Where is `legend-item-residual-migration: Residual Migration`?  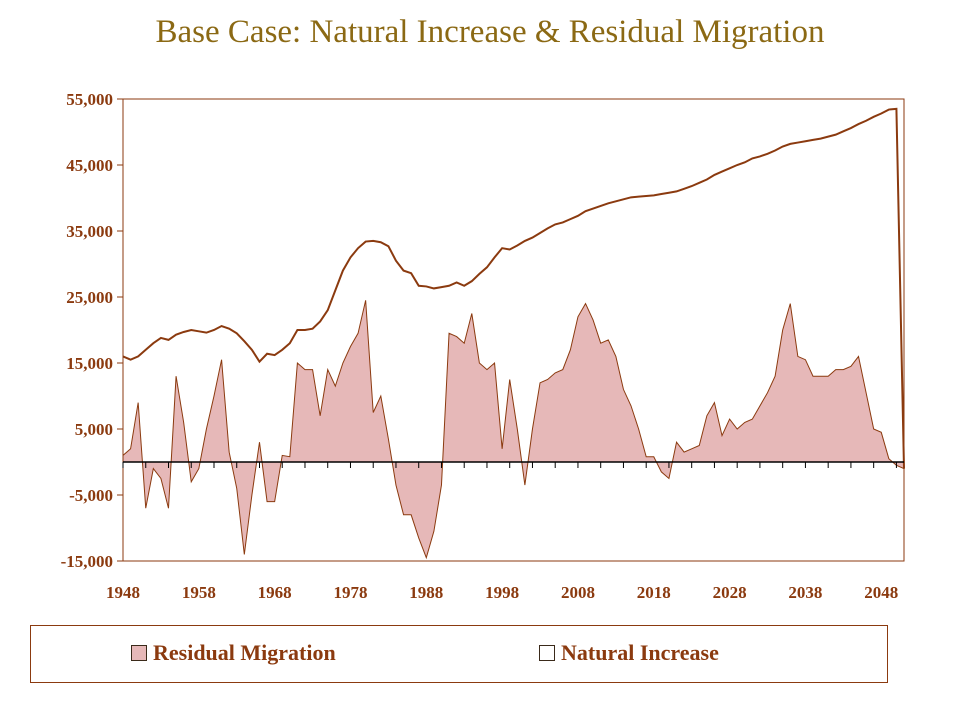 legend-item-residual-migration: Residual Migration is located at coordinates (233, 653).